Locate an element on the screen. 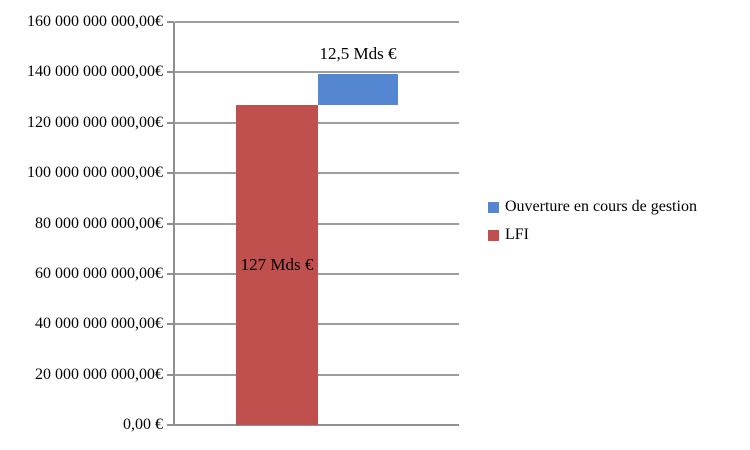 This screenshot has height=450, width=750. legend-item-ouverture: Ouverture en cours de gestion is located at coordinates (592, 207).